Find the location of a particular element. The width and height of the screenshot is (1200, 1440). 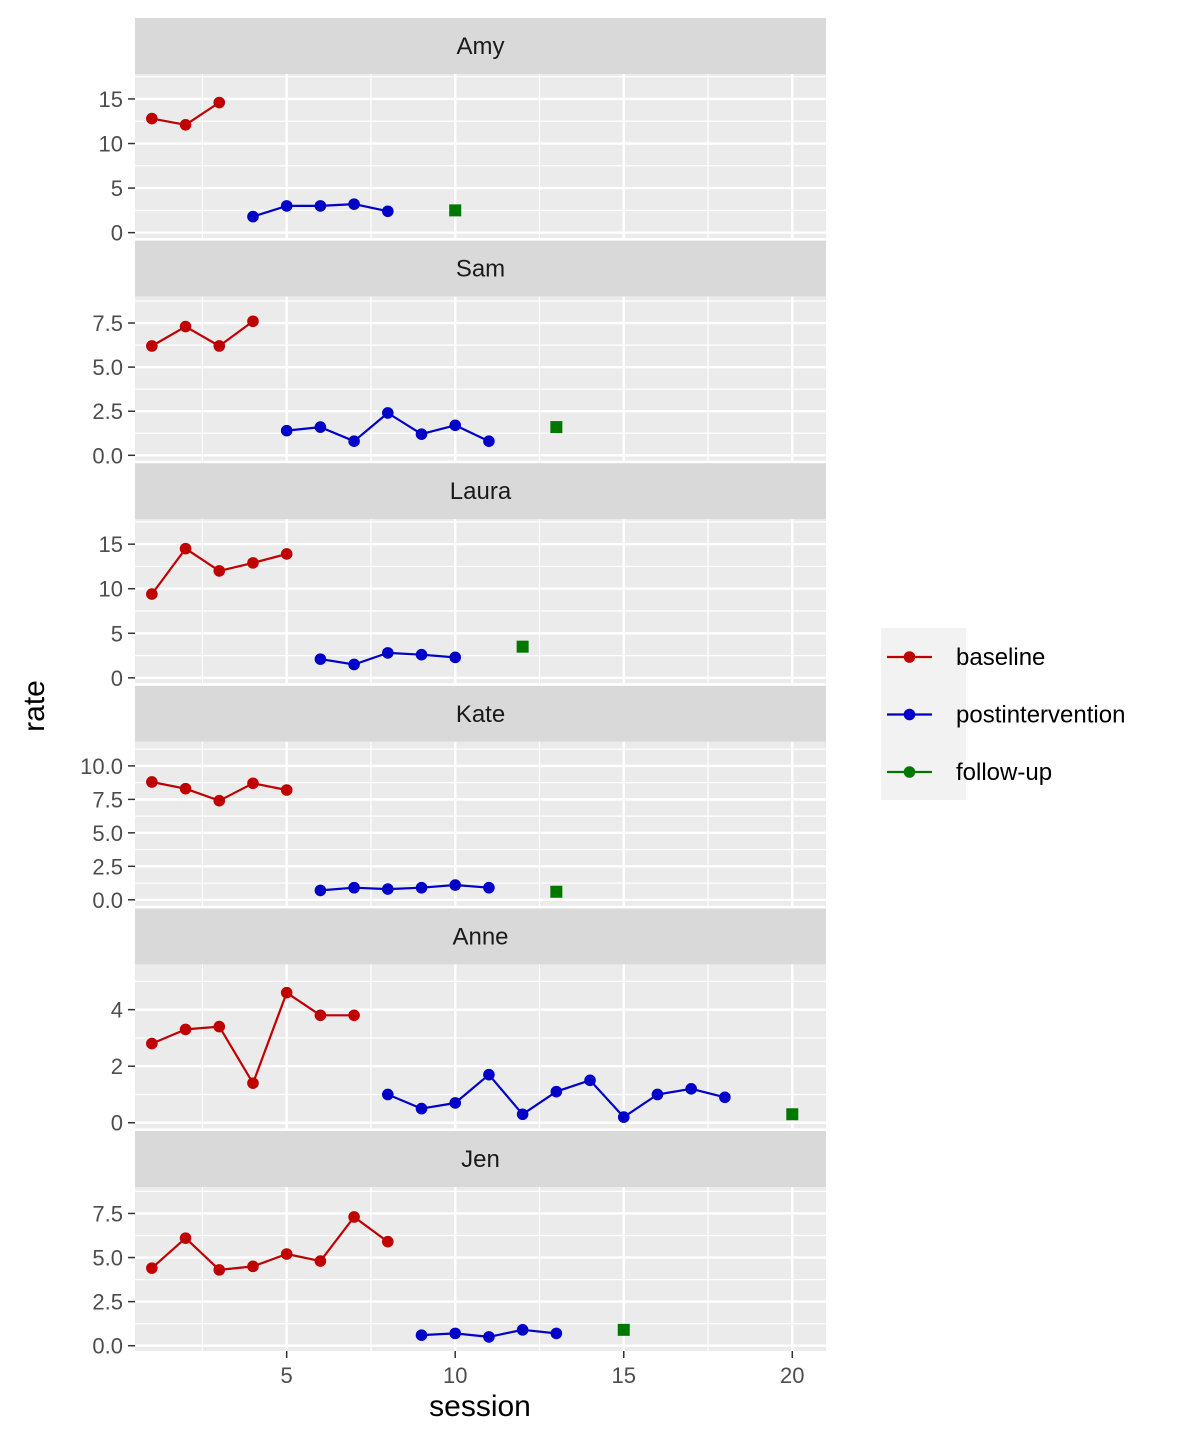

x-axis: 5 10 15 20 is located at coordinates (543, 1369).